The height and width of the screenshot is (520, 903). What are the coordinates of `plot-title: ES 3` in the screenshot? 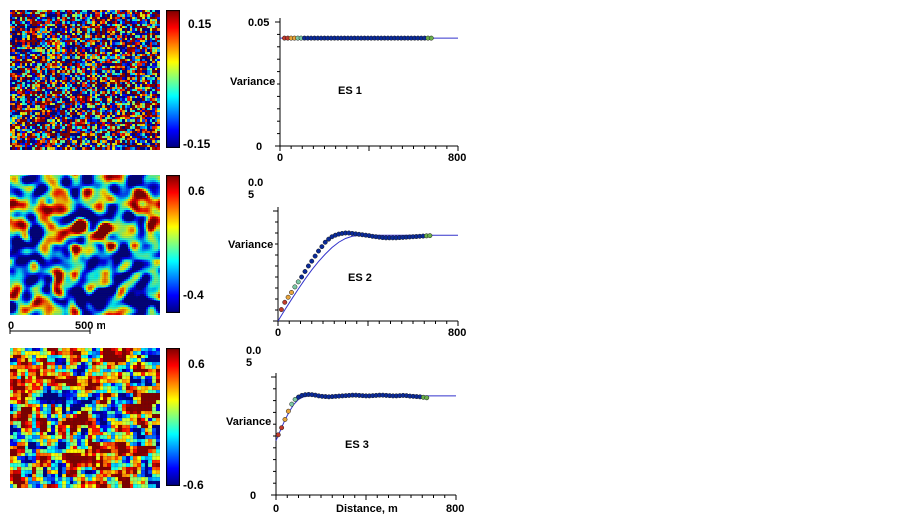 It's located at (357, 445).